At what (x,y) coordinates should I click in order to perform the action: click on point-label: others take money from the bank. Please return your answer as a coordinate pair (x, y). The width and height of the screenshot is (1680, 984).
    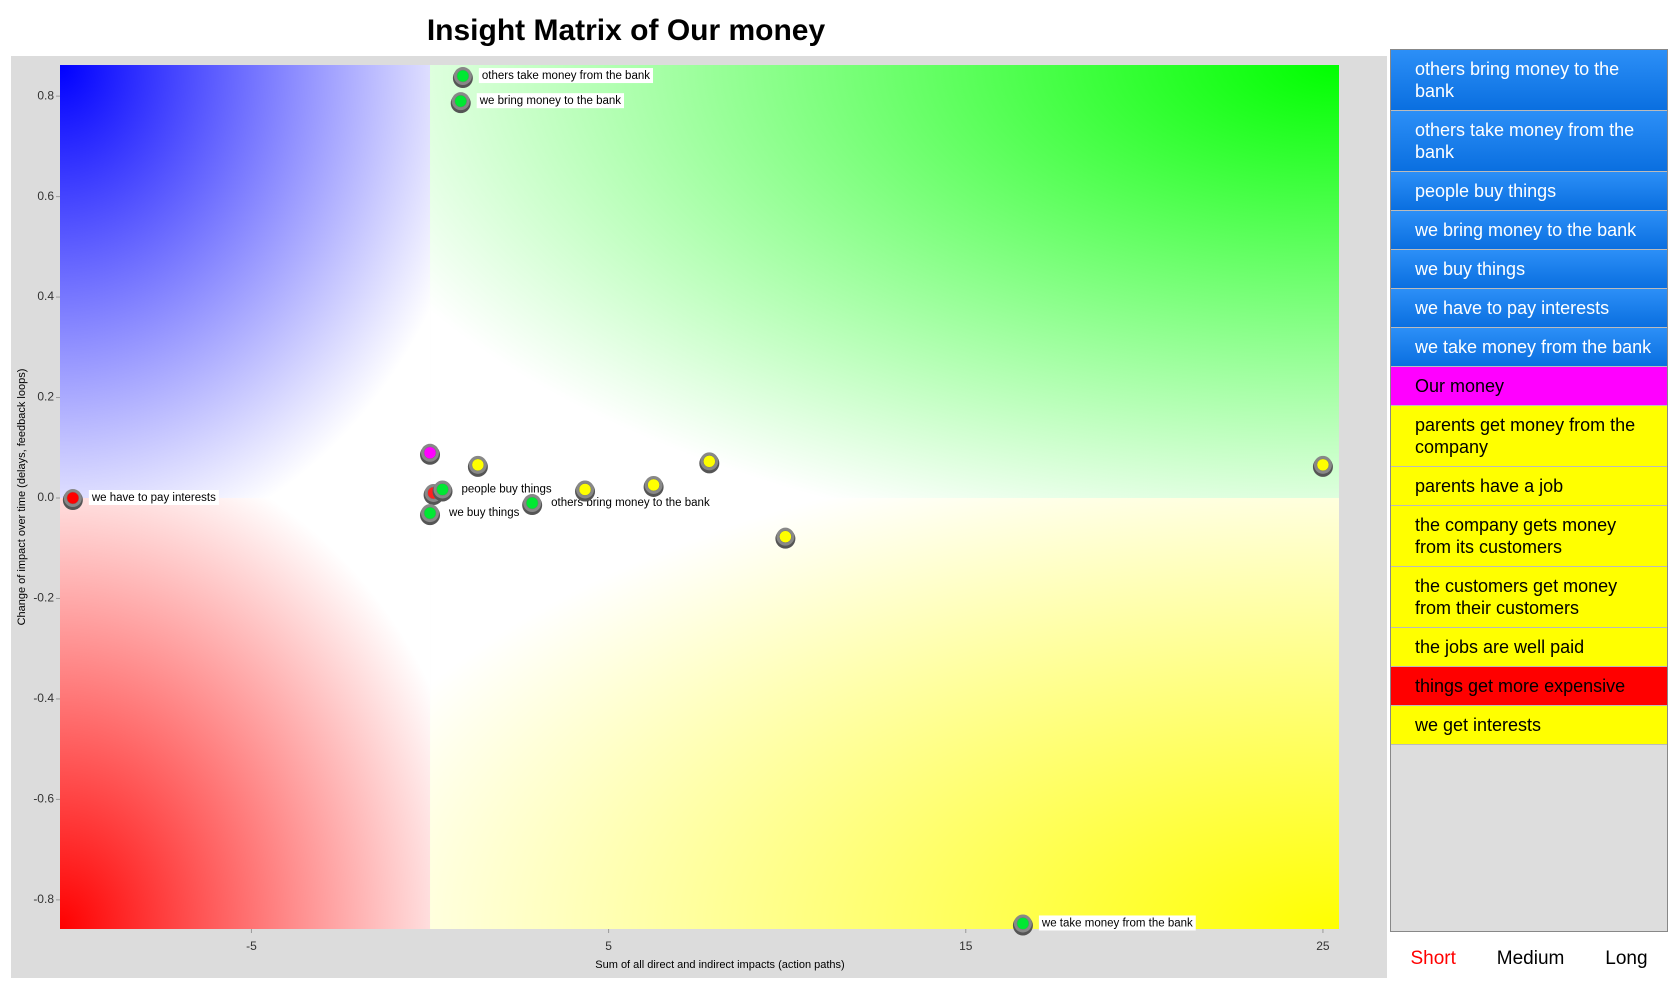
    Looking at the image, I should click on (566, 76).